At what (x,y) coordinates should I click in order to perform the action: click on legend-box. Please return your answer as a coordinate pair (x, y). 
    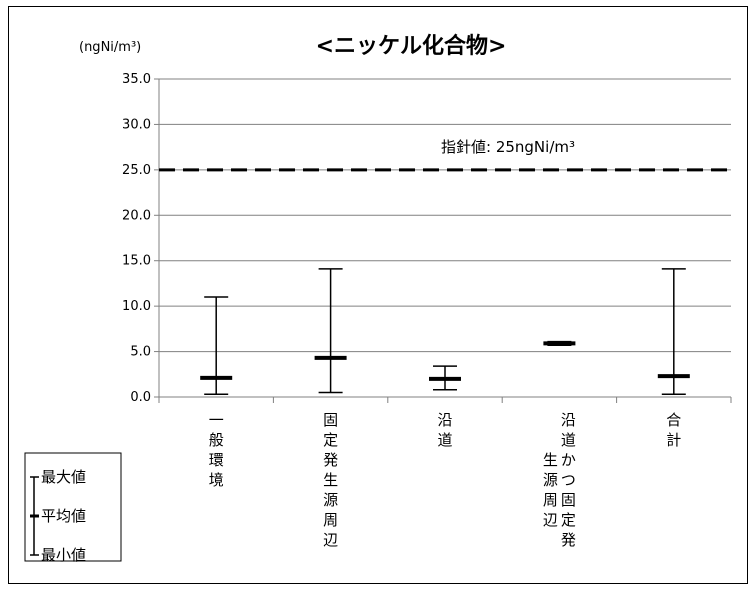
    Looking at the image, I should click on (73, 507).